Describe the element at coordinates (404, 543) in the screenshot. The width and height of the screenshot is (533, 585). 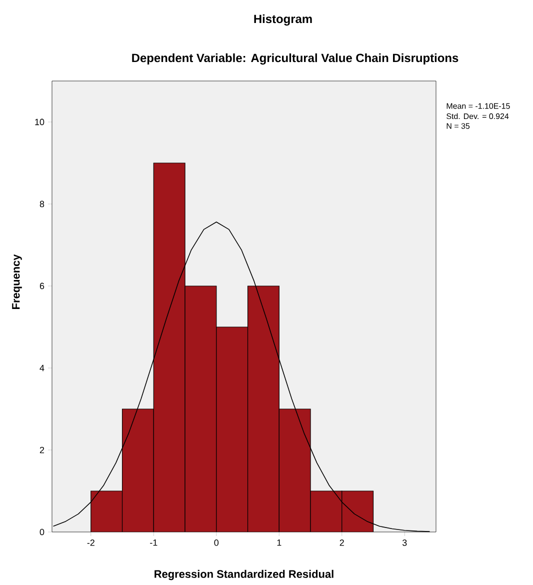
I see `x-tick-label: 3` at that location.